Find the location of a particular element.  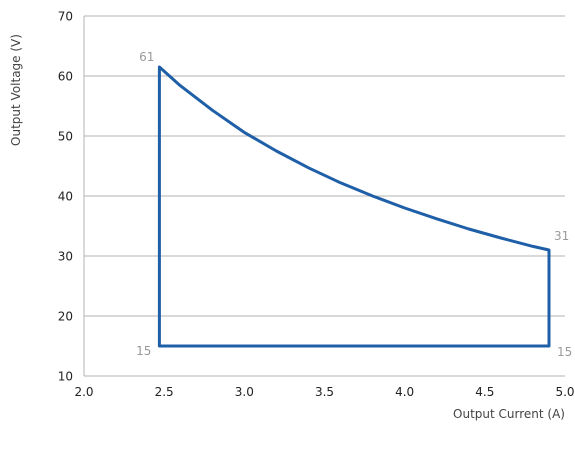

y-tick-label: 10 is located at coordinates (65, 377).